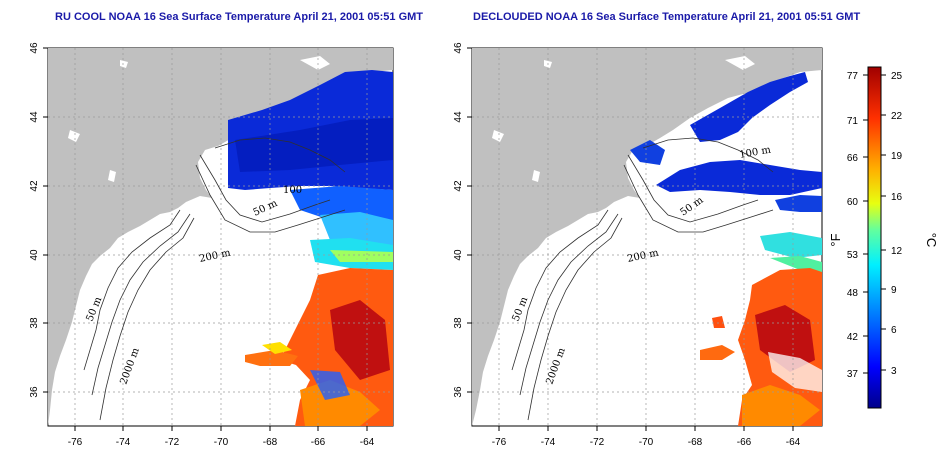 The height and width of the screenshot is (475, 950). Describe the element at coordinates (897, 251) in the screenshot. I see `celsius-tick: 12` at that location.